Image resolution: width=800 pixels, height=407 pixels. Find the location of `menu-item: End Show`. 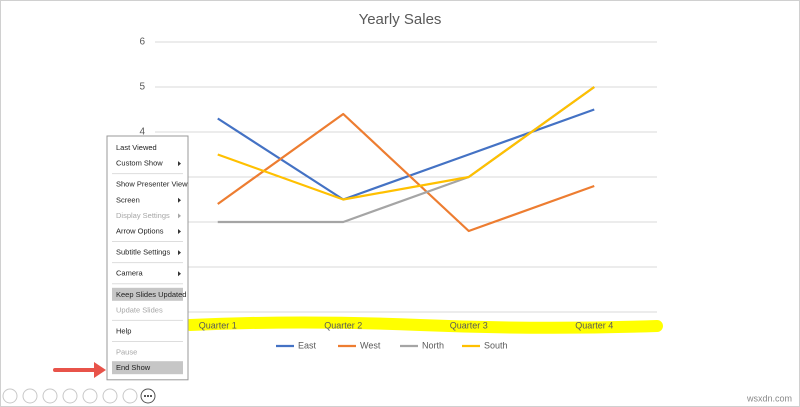

menu-item: End Show is located at coordinates (133, 367).